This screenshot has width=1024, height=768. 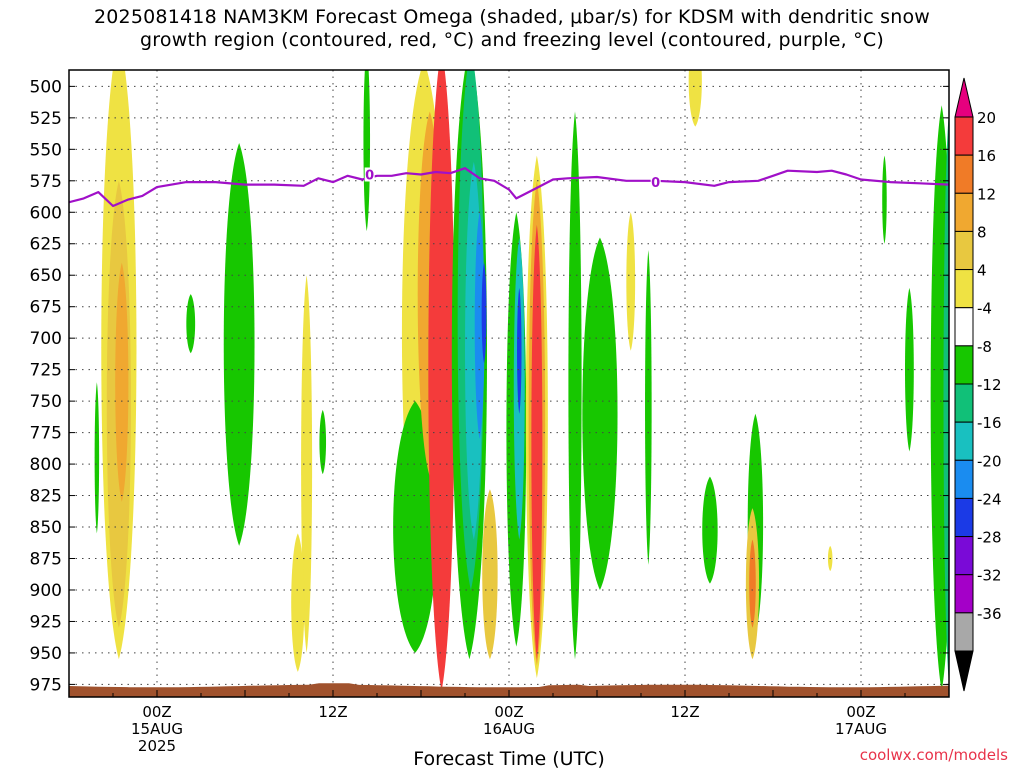 I want to click on colorbar-label: -20, so click(x=989, y=461).